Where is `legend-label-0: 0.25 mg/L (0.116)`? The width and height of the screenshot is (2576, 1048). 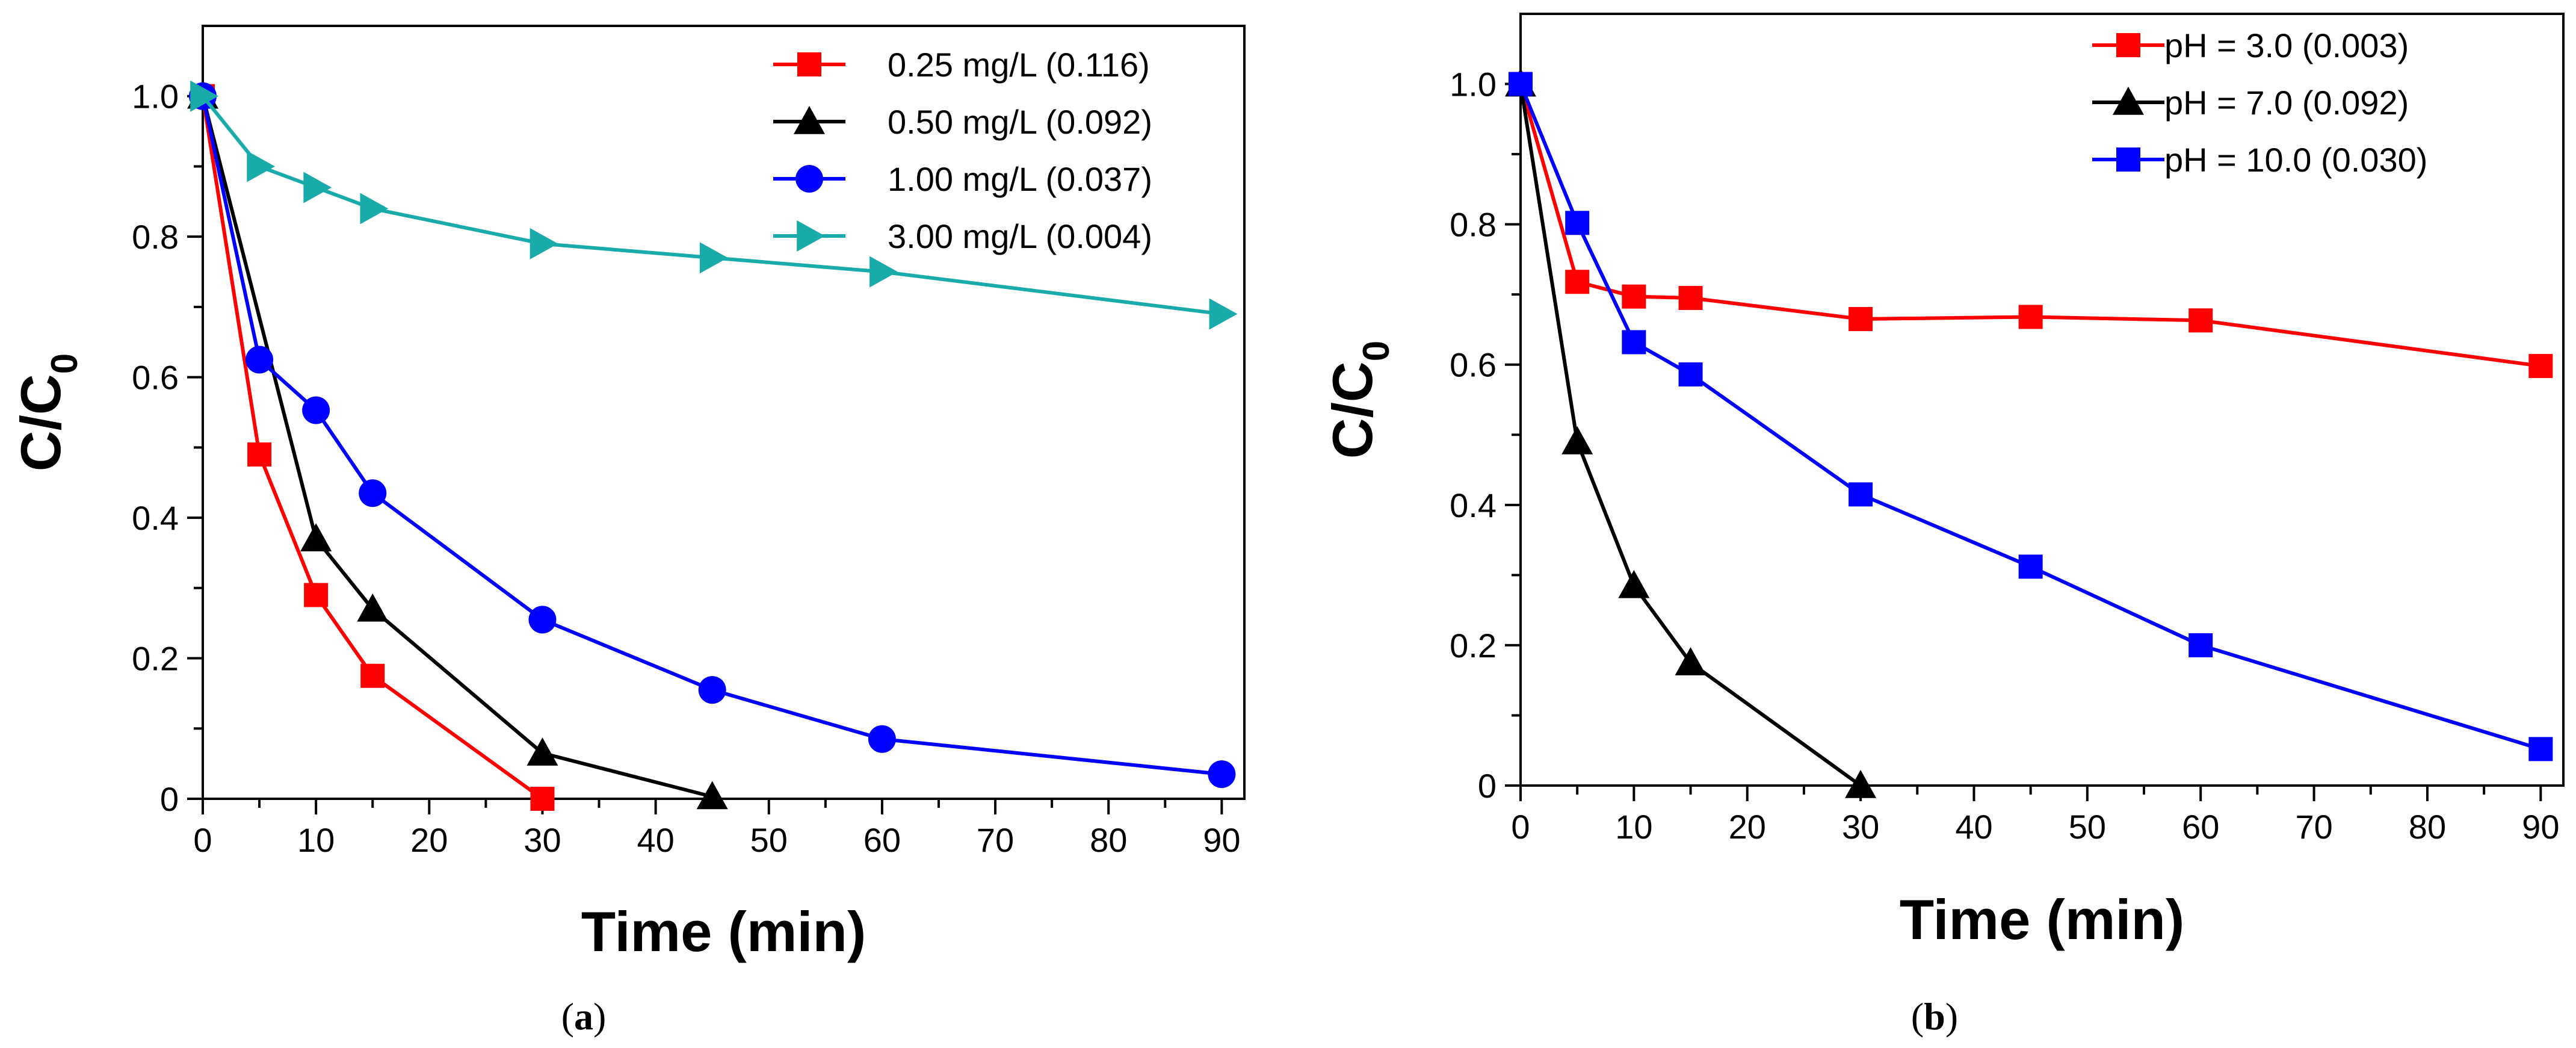 legend-label-0: 0.25 mg/L (0.116) is located at coordinates (1019, 65).